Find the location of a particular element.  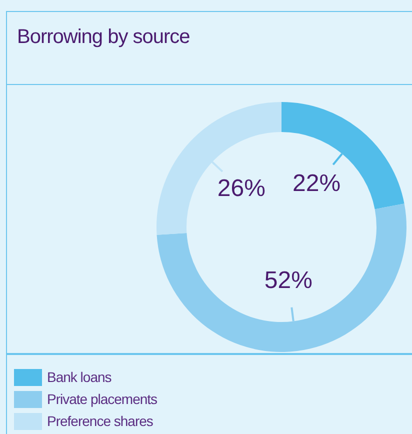

legend-label: Preference shares is located at coordinates (100, 421).